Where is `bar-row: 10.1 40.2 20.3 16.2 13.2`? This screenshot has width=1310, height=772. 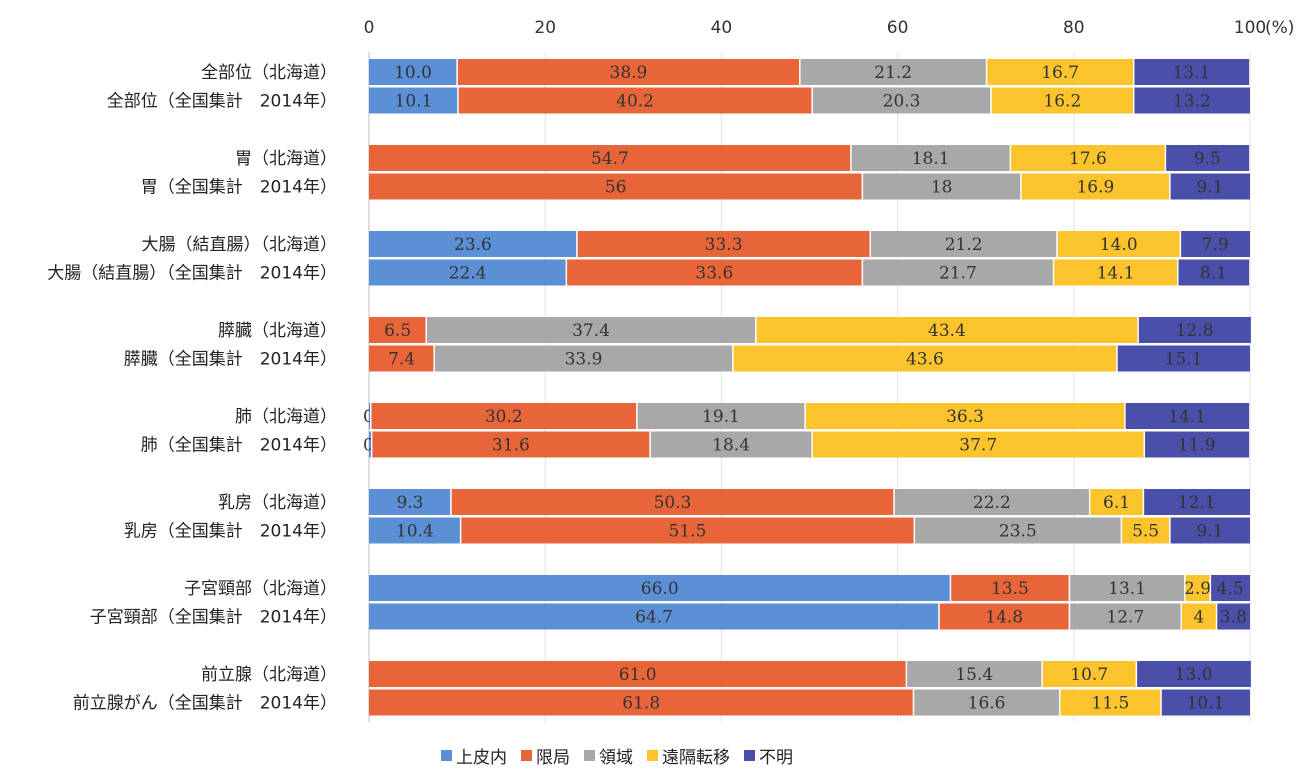 bar-row: 10.1 40.2 20.3 16.2 13.2 is located at coordinates (809, 100).